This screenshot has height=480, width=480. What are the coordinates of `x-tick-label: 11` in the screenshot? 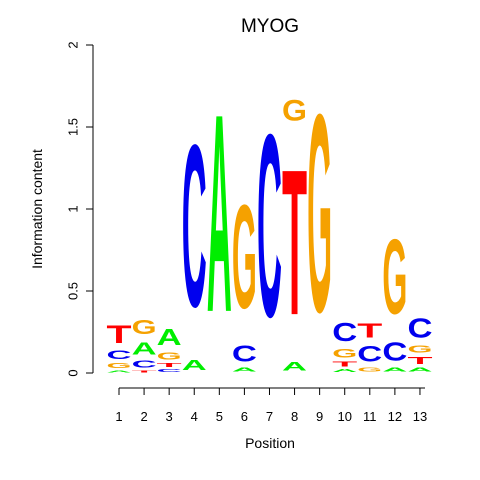 It's located at (370, 416).